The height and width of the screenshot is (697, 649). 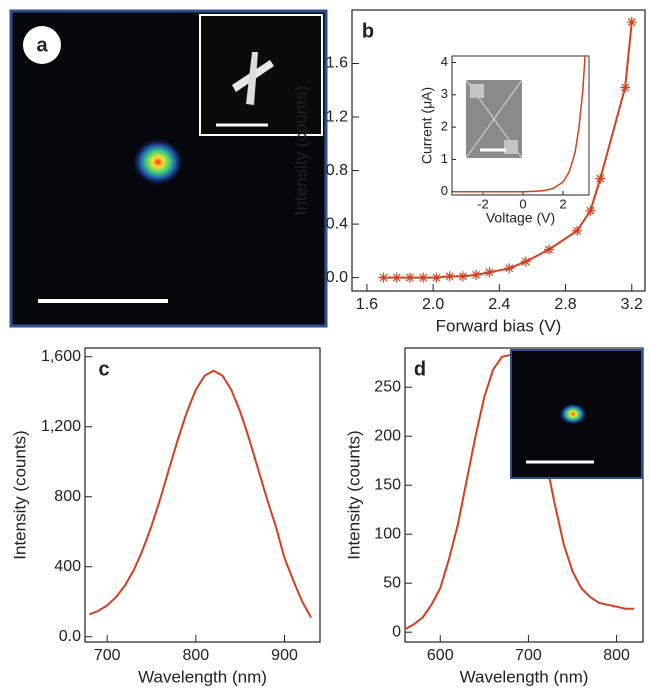 I want to click on x-axis-title: Forward bias (V), so click(x=499, y=325).